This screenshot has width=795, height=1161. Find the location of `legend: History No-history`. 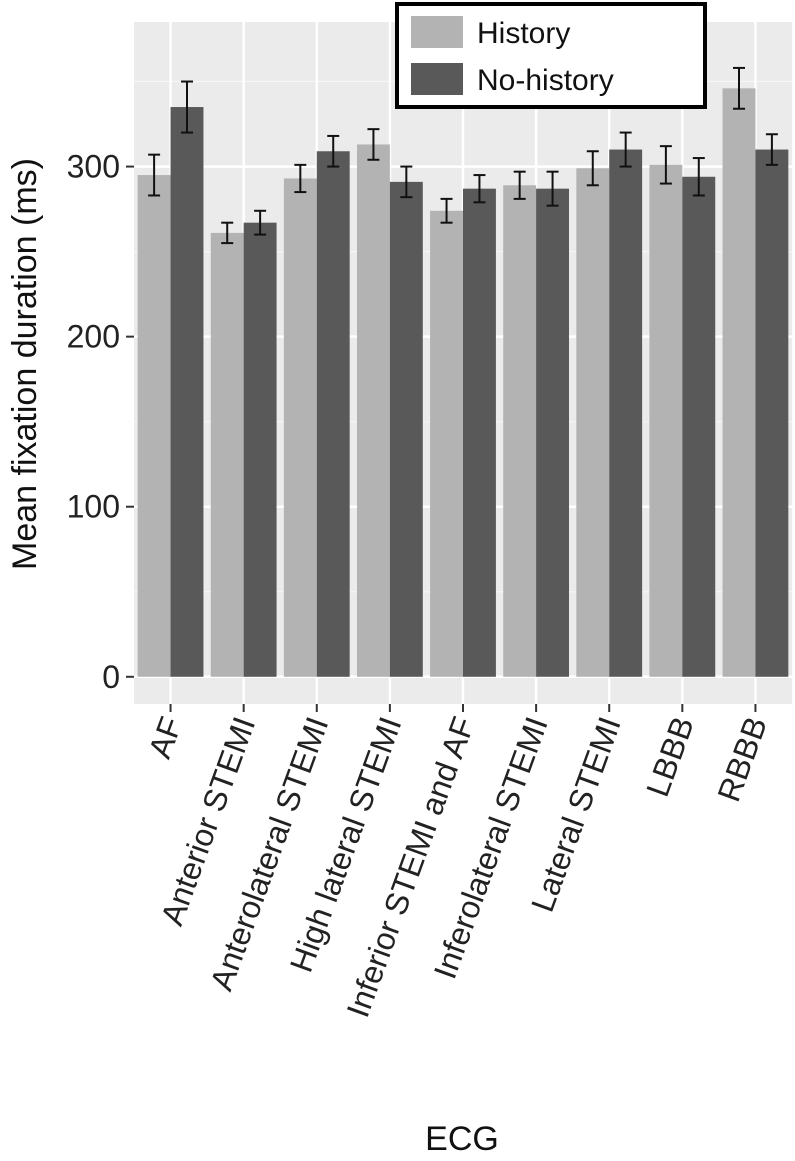

legend: History No-history is located at coordinates (551, 55).